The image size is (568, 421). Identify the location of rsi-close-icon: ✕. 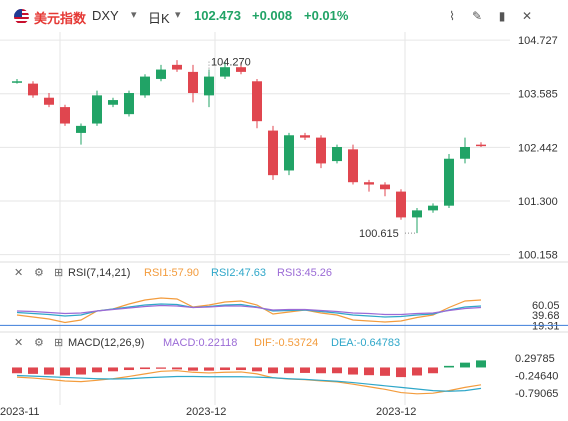
(18, 273).